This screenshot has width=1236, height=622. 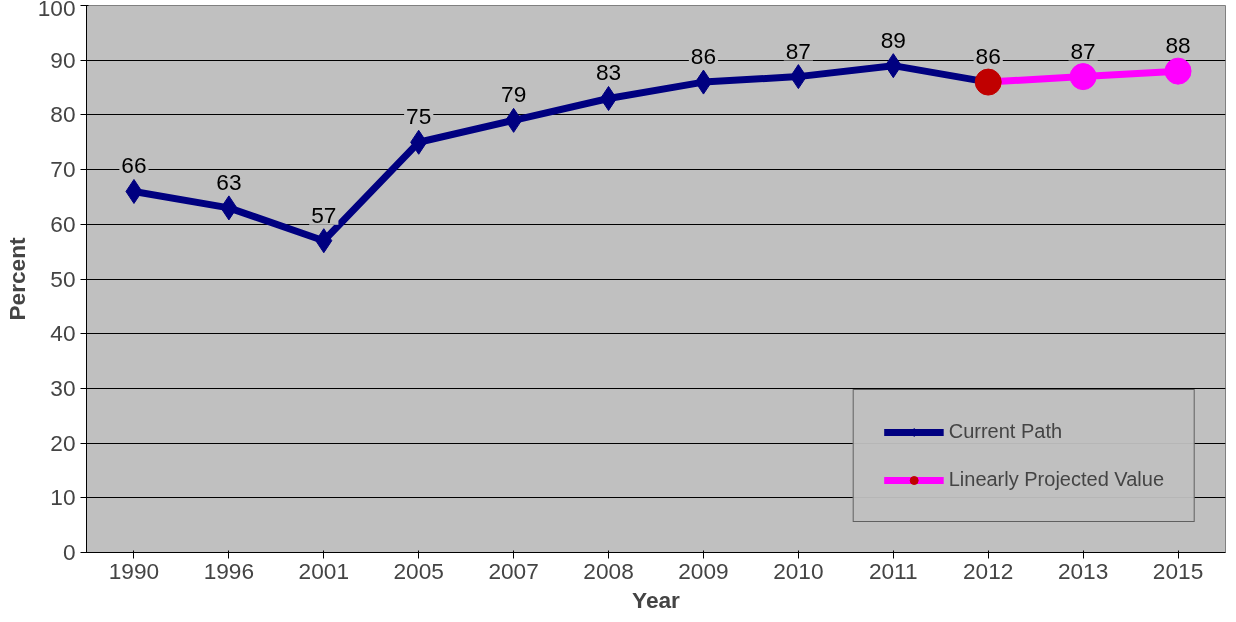 I want to click on x-tick-label: 2013, so click(x=1083, y=570).